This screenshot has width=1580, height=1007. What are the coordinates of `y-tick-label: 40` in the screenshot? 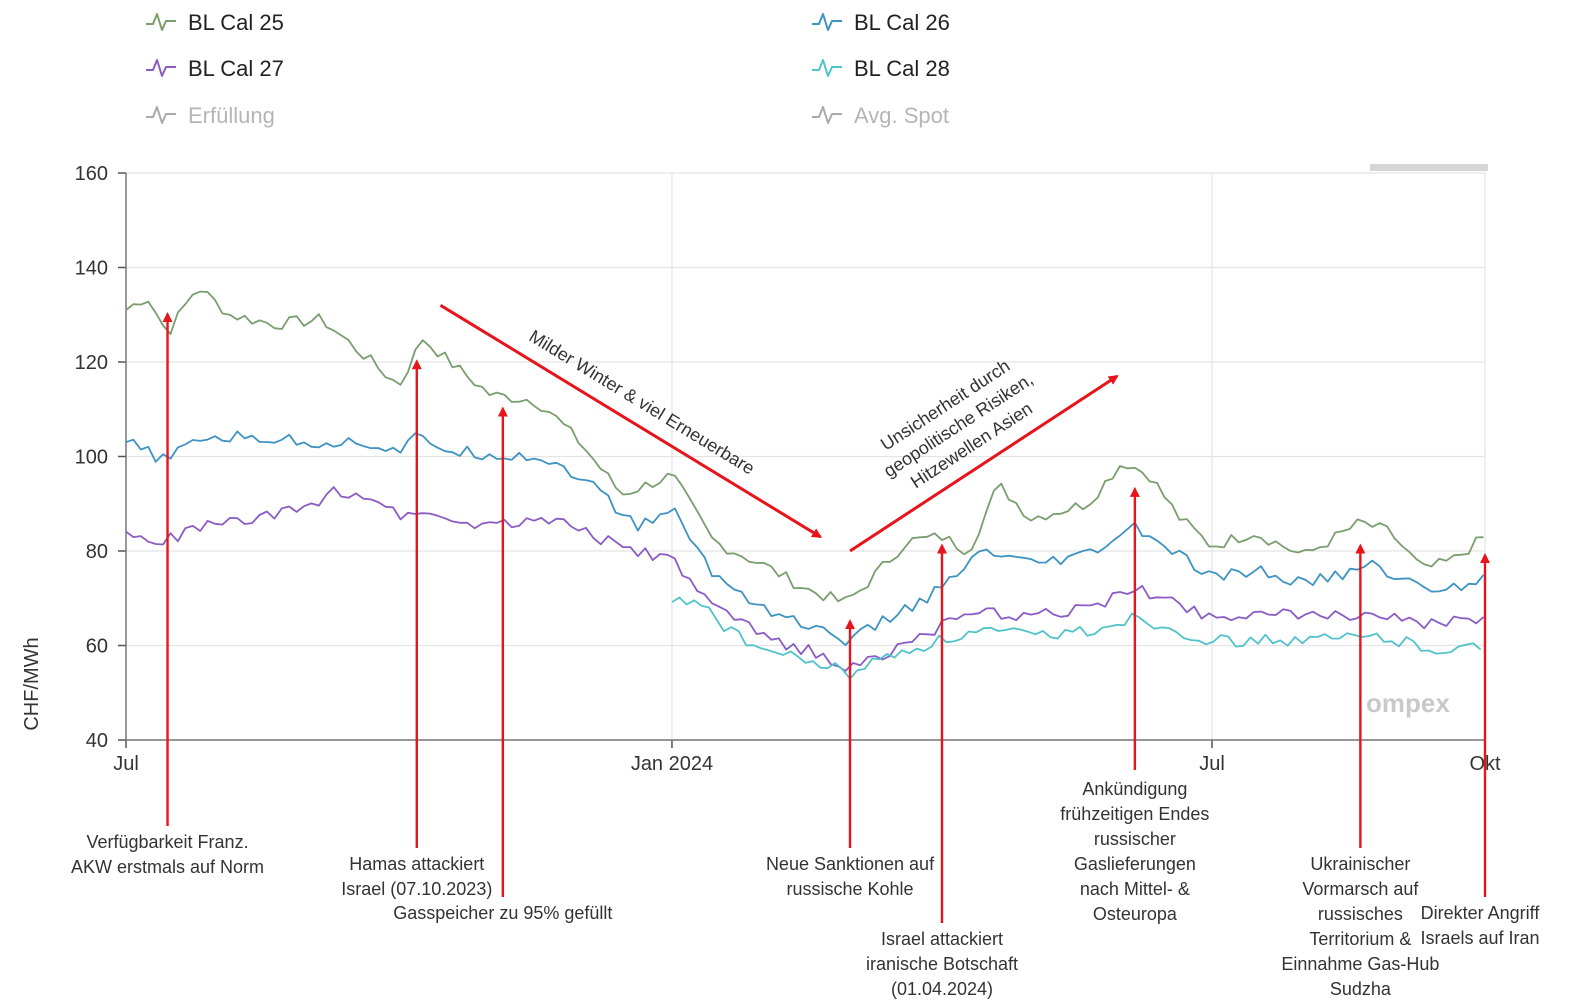 It's located at (97, 741).